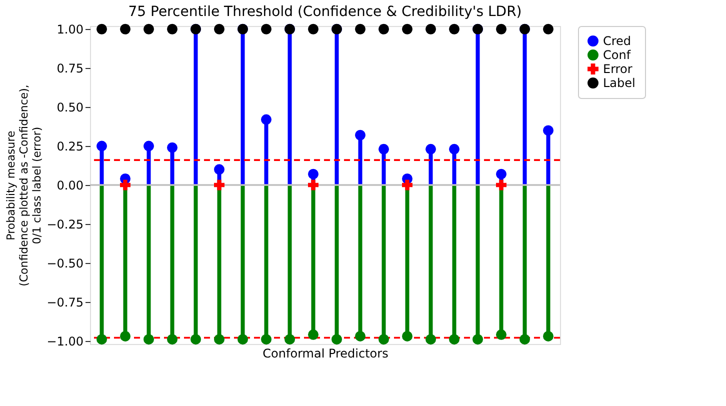  I want to click on legend-label: Error, so click(617, 69).